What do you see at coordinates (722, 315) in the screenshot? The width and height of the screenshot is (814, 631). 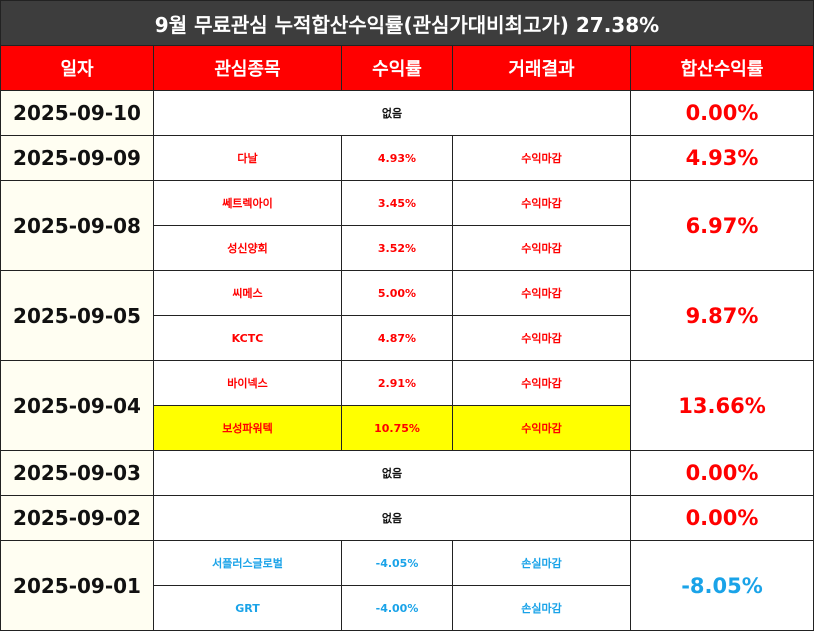 I see `total-return-cell: 9.87%` at bounding box center [722, 315].